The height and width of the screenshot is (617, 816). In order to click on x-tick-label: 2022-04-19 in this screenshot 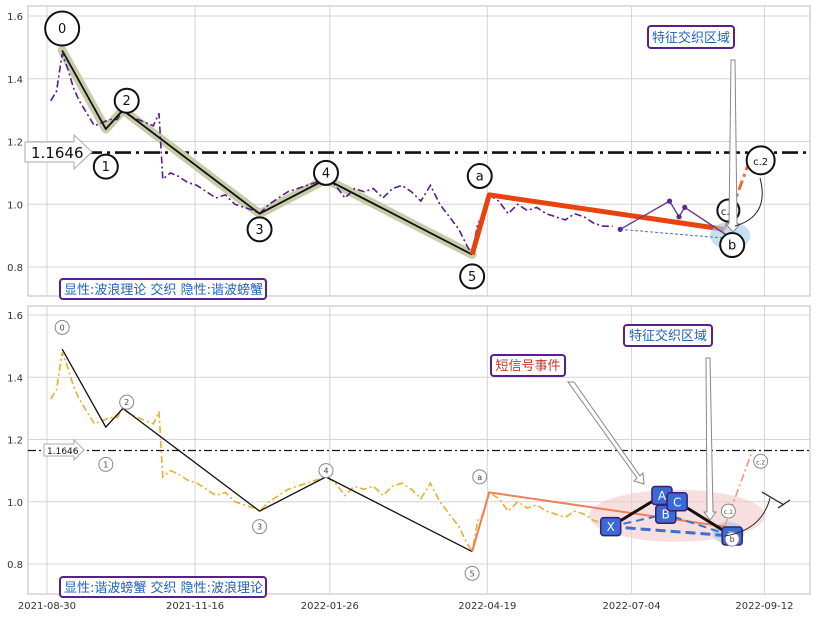, I will do `click(487, 606)`.